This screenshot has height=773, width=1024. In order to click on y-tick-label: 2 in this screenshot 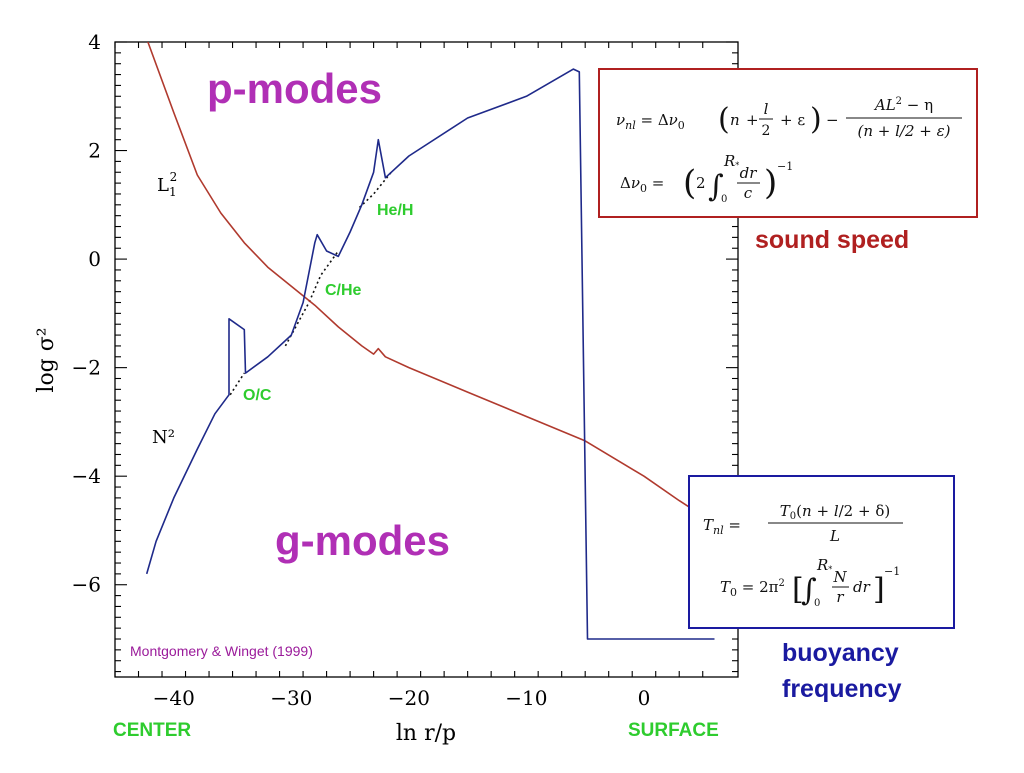, I will do `click(94, 151)`.